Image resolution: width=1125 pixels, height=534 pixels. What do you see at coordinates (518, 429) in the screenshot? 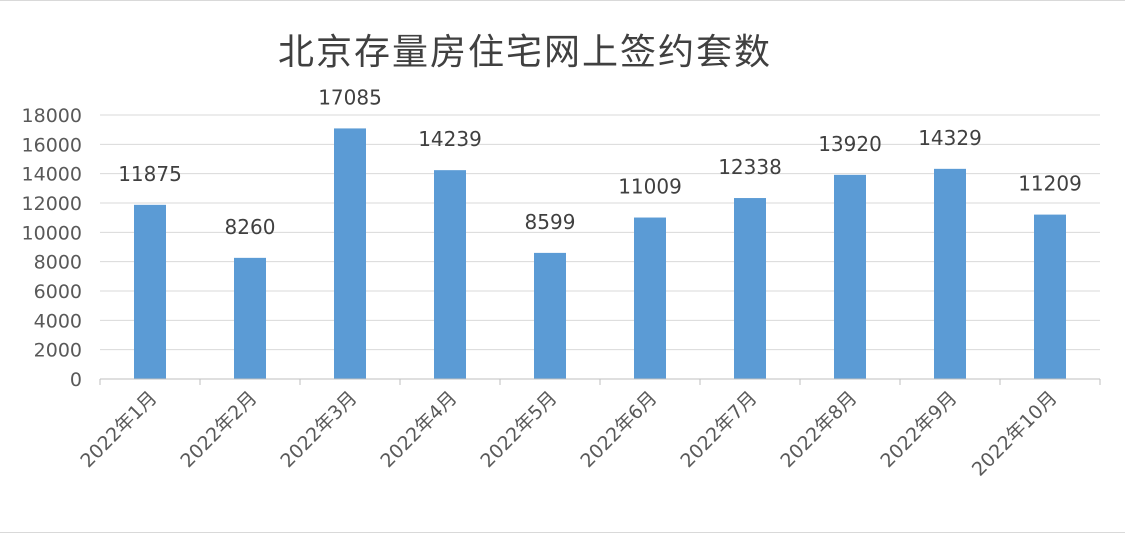
I see `x-tick-label: 2022年5月` at bounding box center [518, 429].